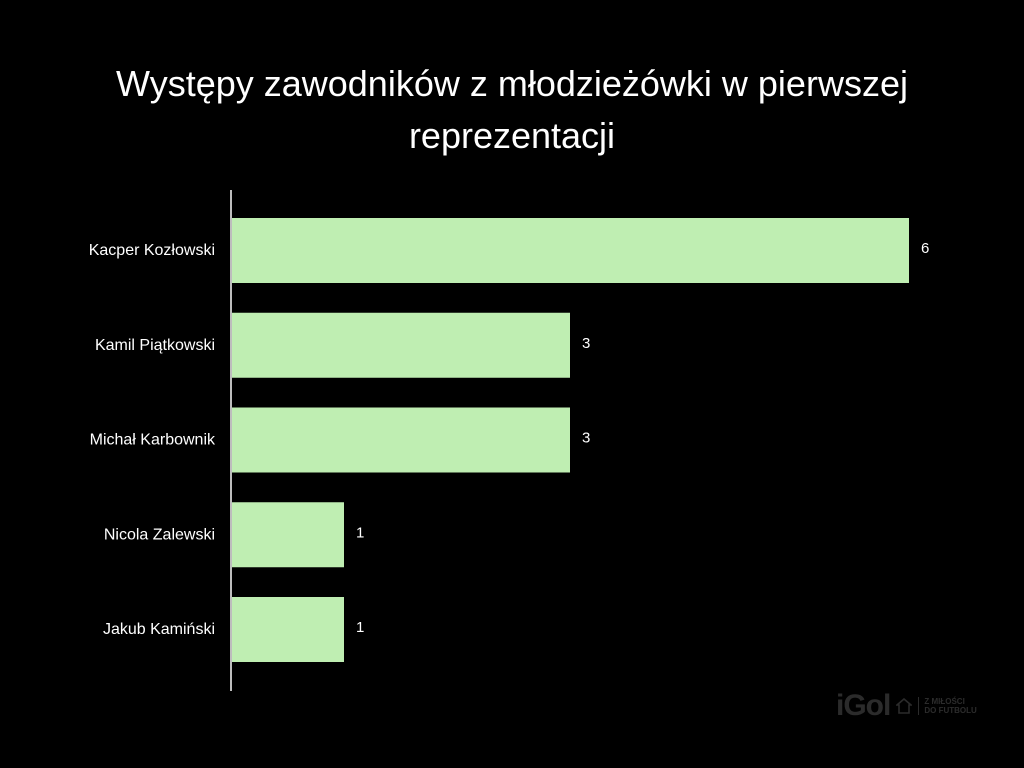 This screenshot has height=768, width=1024. I want to click on watermark-brand: iGol, so click(863, 705).